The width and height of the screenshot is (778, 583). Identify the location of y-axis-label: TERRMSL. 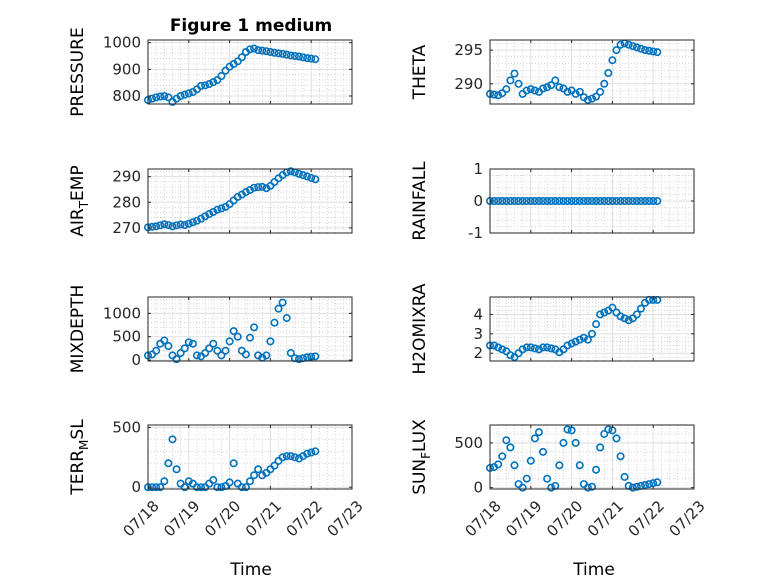
(79, 457).